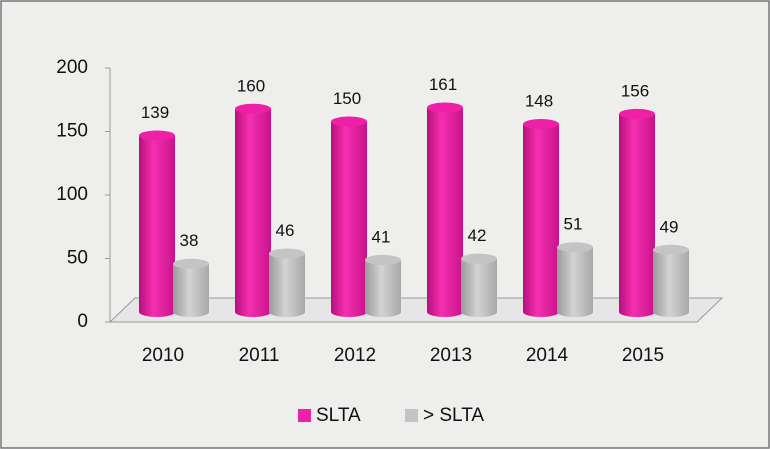 The width and height of the screenshot is (770, 449). I want to click on y-tick-label: 100, so click(72, 194).